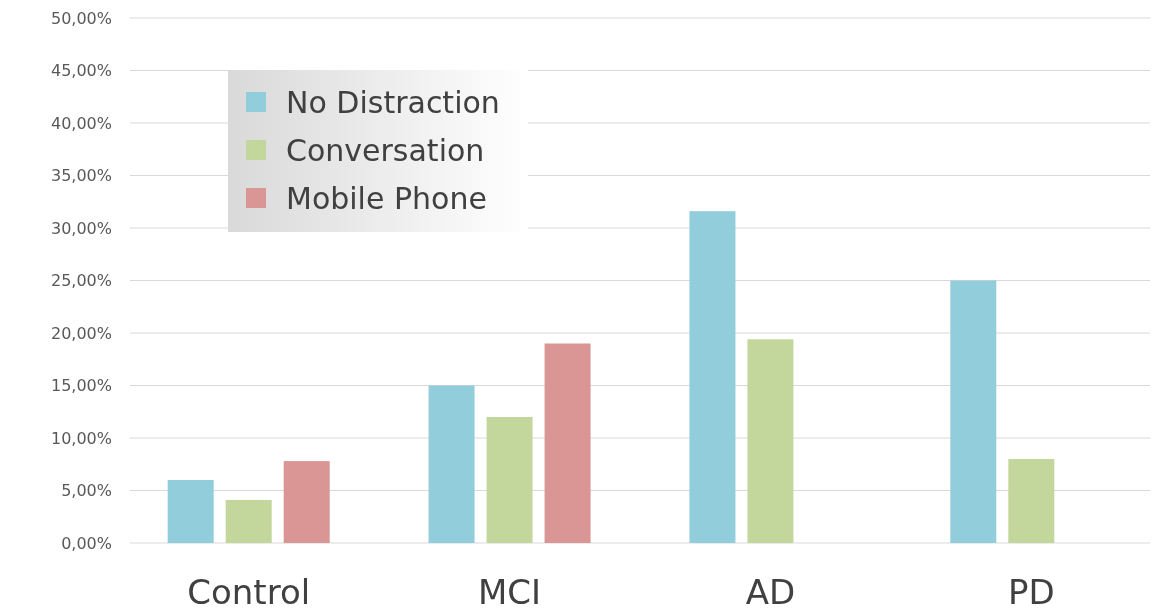 This screenshot has width=1160, height=613. I want to click on y-tick-label: 30,00%, so click(81, 228).